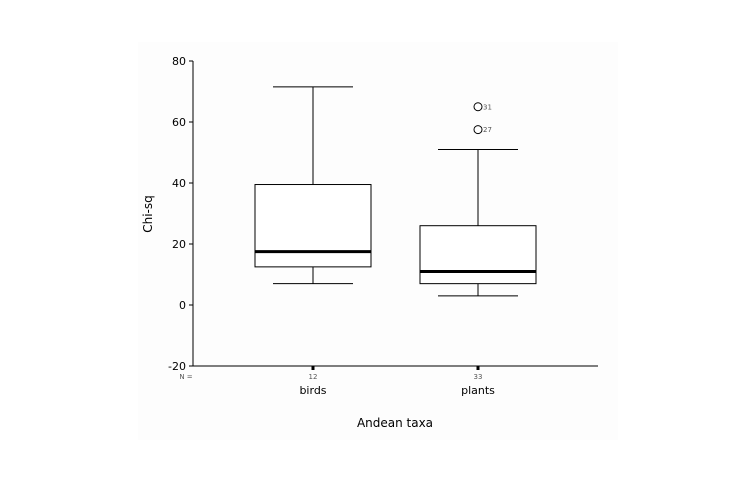 Image resolution: width=755 pixels, height=480 pixels. What do you see at coordinates (478, 199) in the screenshot?
I see `box-plants: 31 27` at bounding box center [478, 199].